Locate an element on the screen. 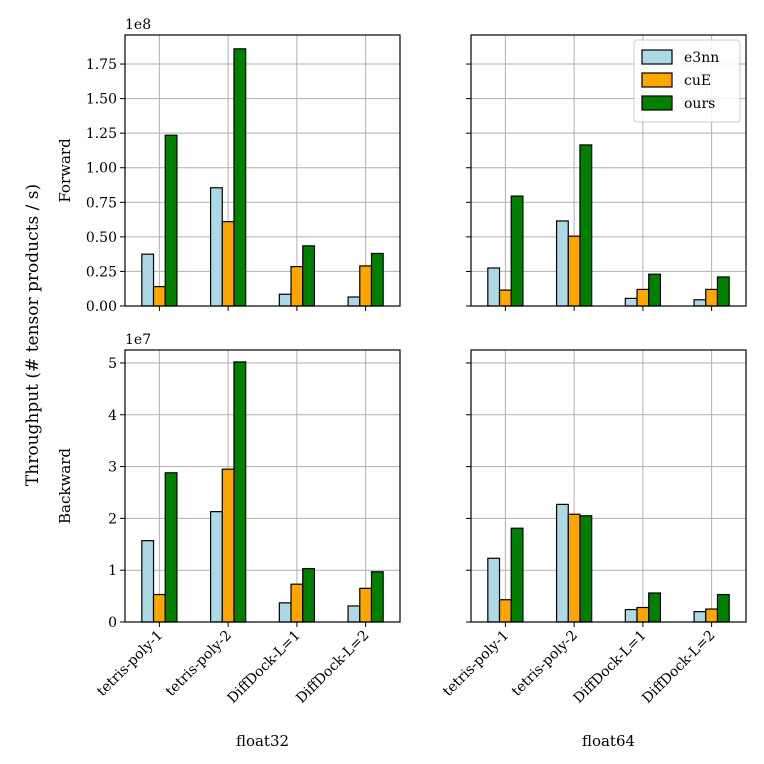 This screenshot has width=764, height=764. legend-label-ours: ours is located at coordinates (699, 104).